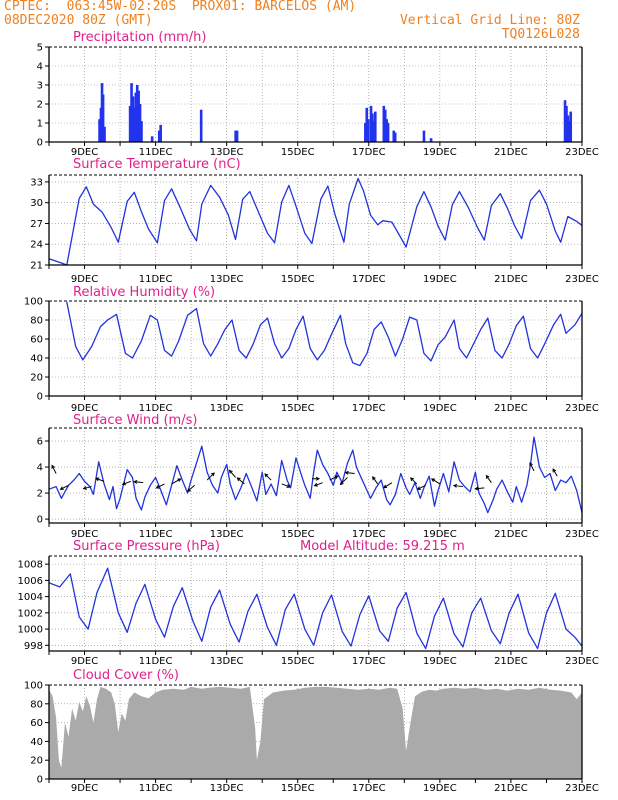 The width and height of the screenshot is (618, 800). Describe the element at coordinates (489, 20) in the screenshot. I see `header-grid-line: Vertical Grid Line: 80Z` at that location.